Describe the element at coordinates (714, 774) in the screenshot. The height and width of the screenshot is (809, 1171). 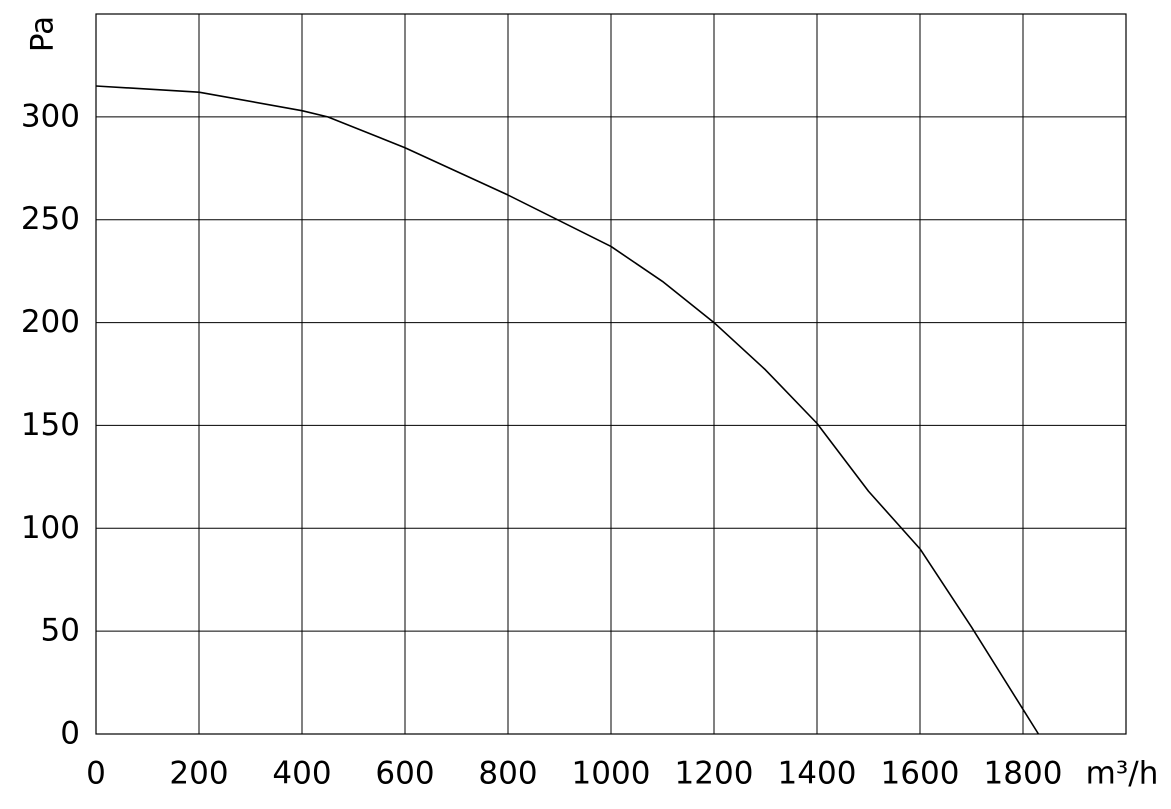
I see `x-tick-label: 1200` at that location.